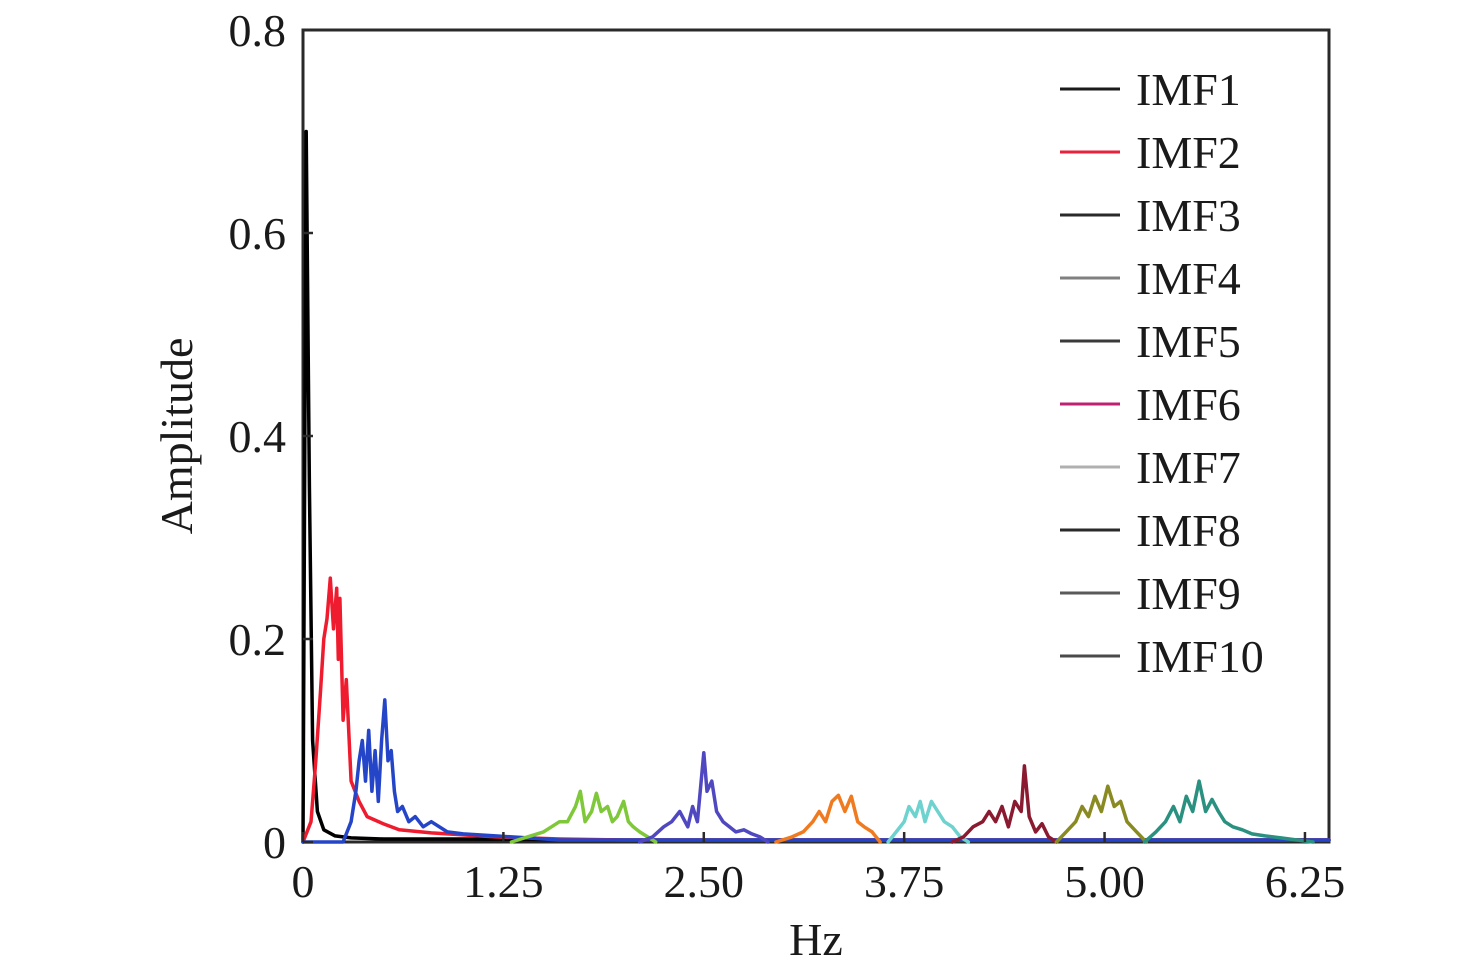 The width and height of the screenshot is (1476, 973). Describe the element at coordinates (1188, 467) in the screenshot. I see `legend-label-imf7: IMF7` at that location.